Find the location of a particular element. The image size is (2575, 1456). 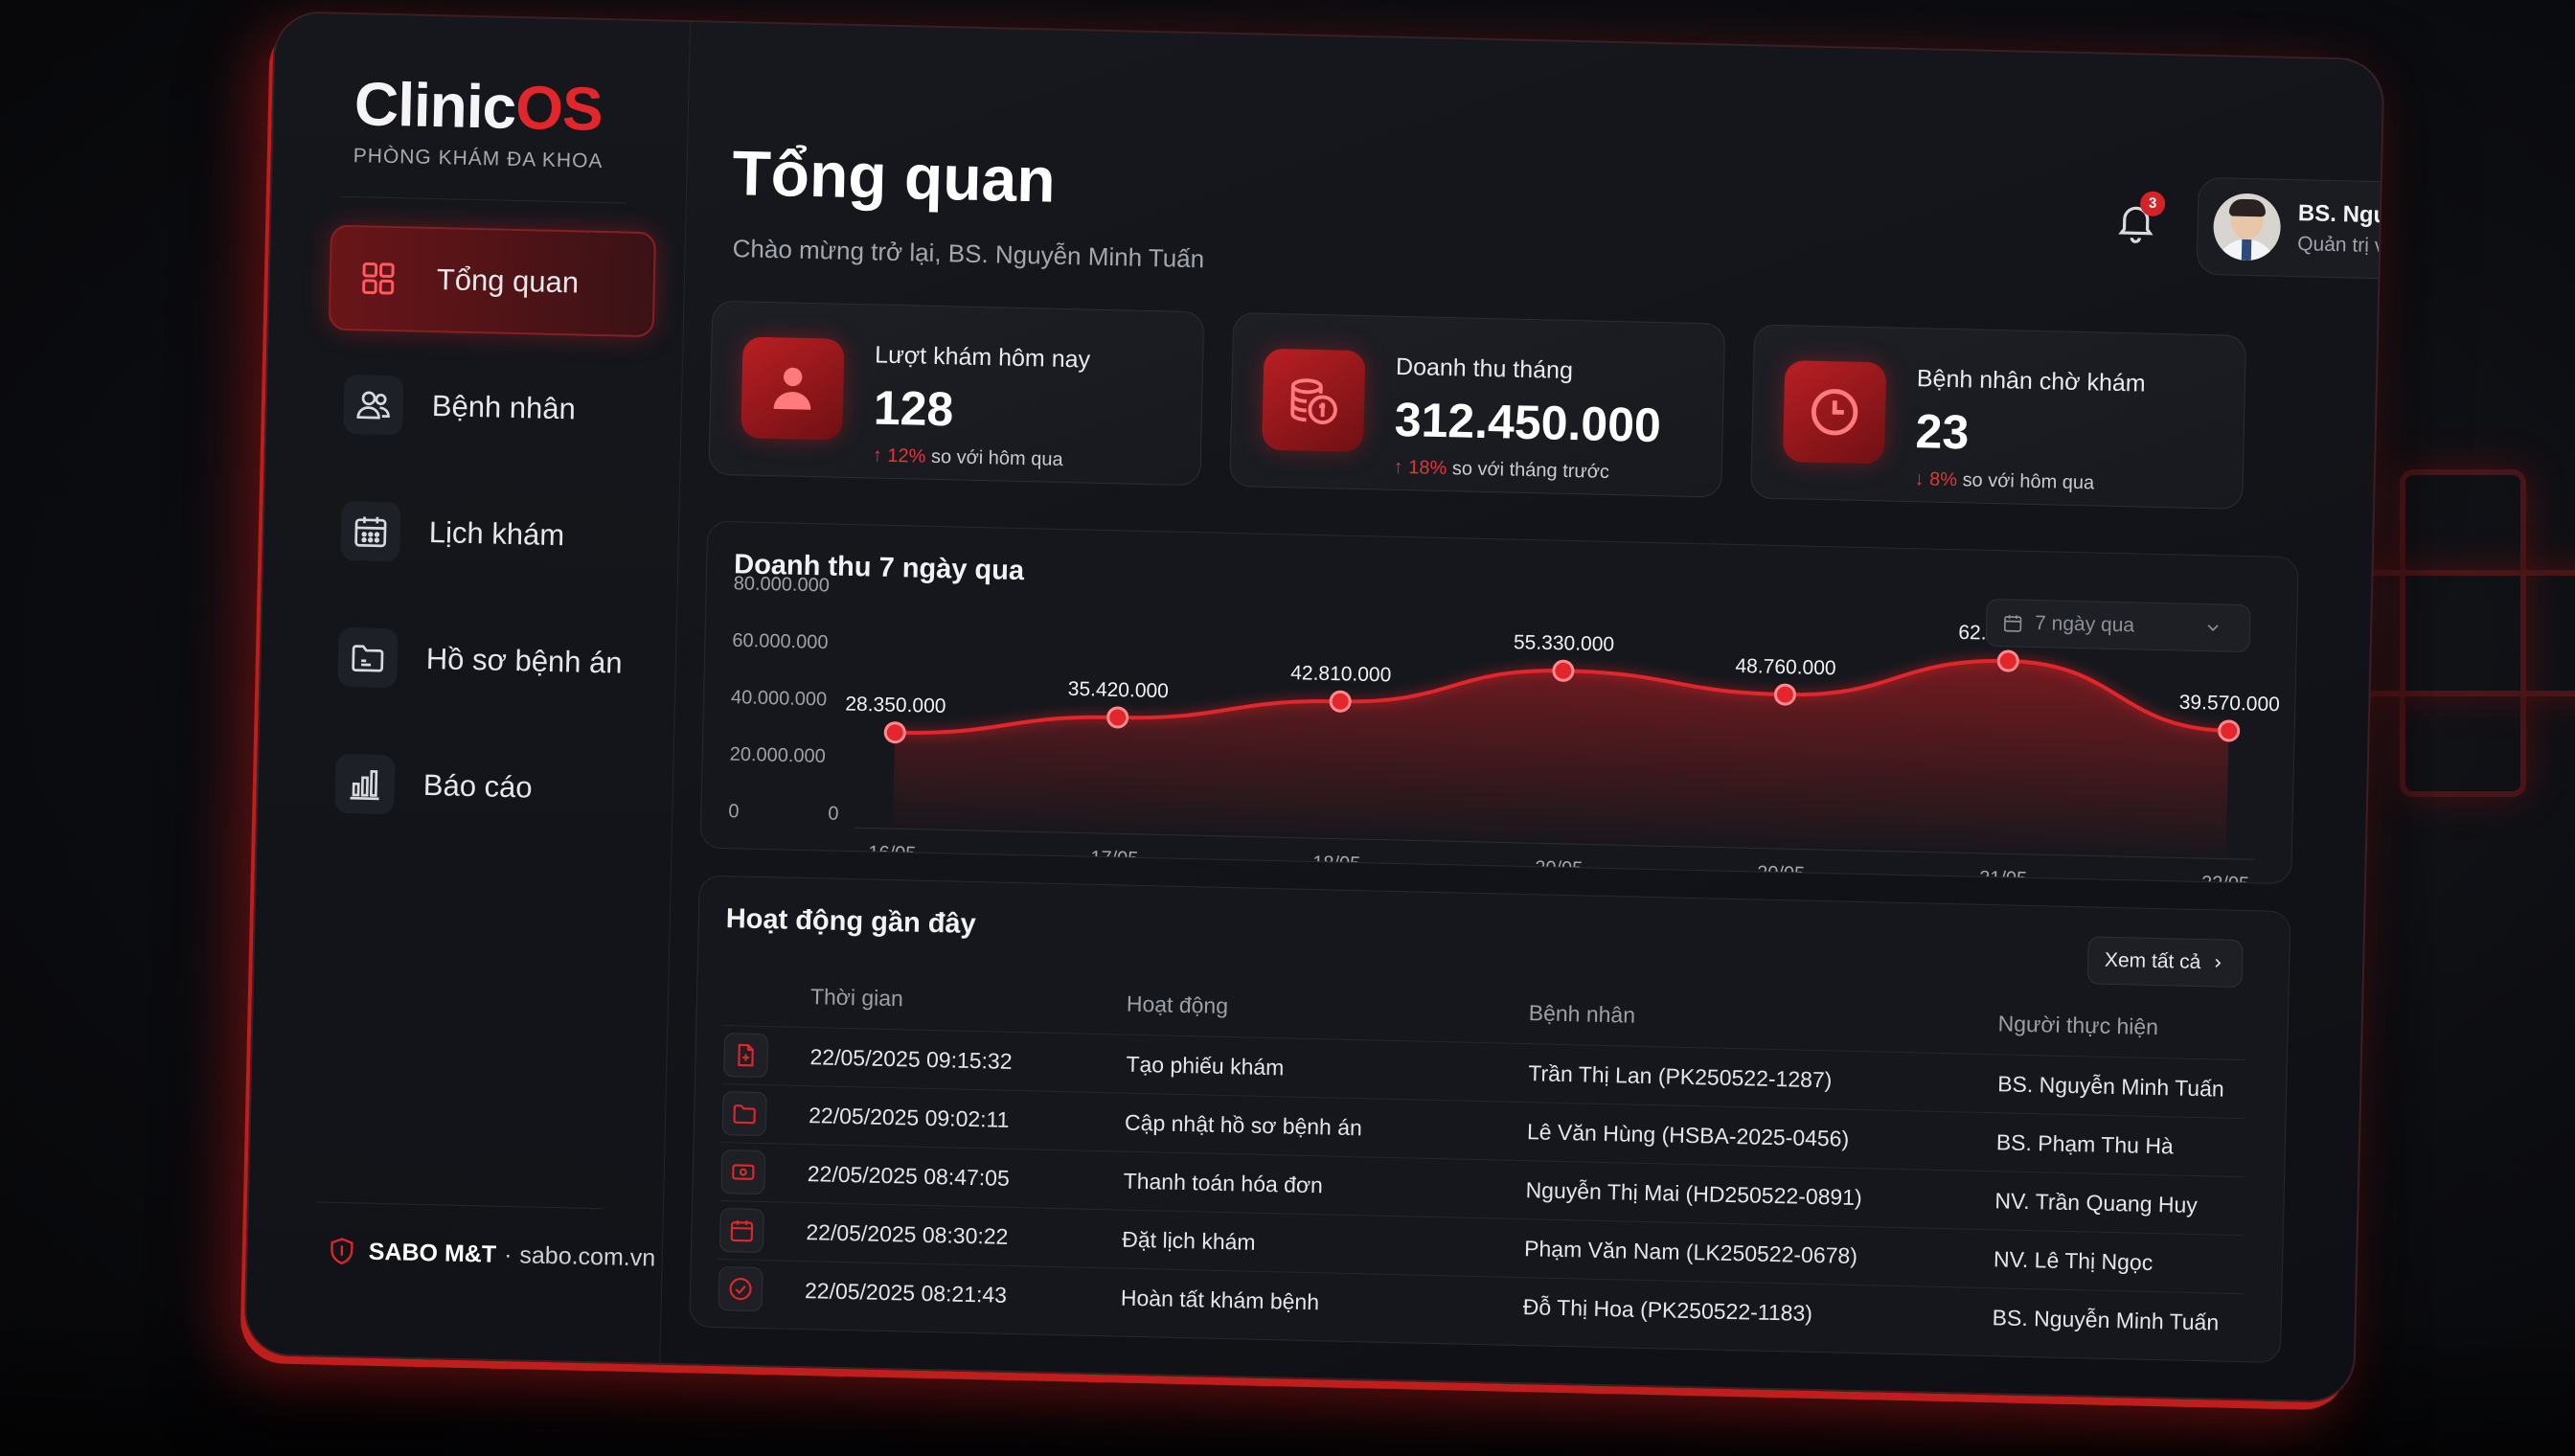

cash-icon is located at coordinates (743, 1172).